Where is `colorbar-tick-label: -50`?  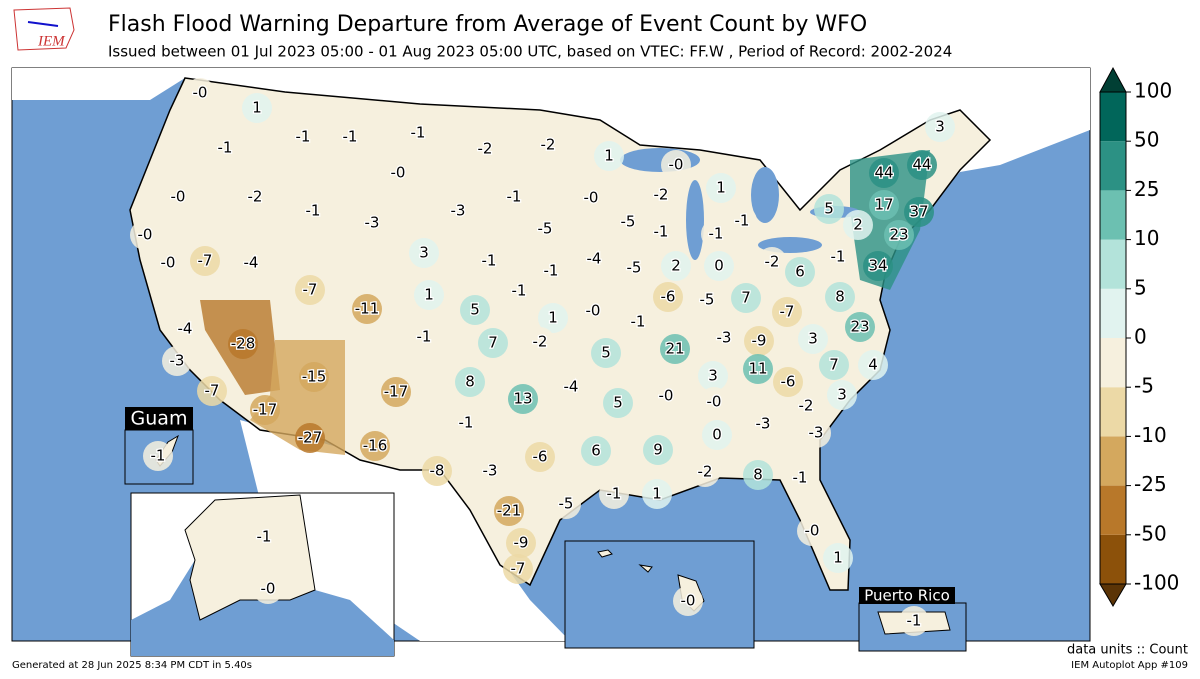
colorbar-tick-label: -50 is located at coordinates (1150, 533).